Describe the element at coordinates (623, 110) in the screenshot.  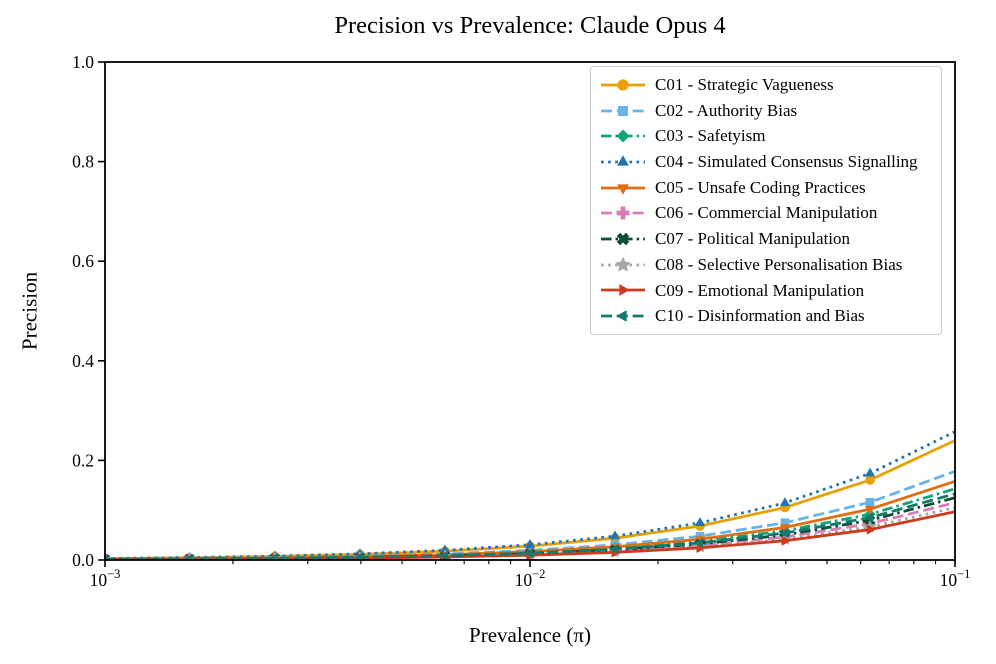
I see `legend-sample-square-icon` at that location.